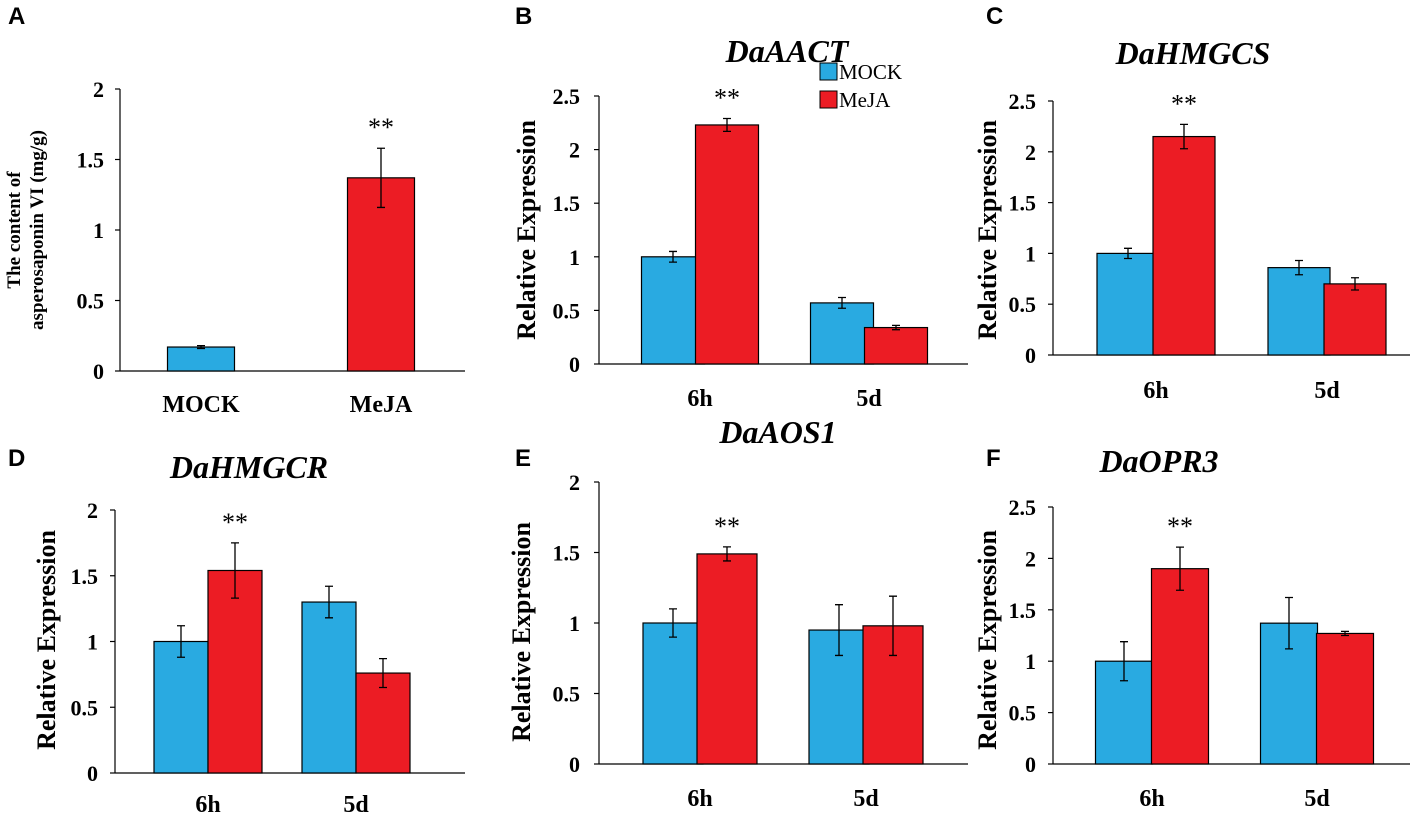  I want to click on legend-label: MeJA, so click(865, 100).